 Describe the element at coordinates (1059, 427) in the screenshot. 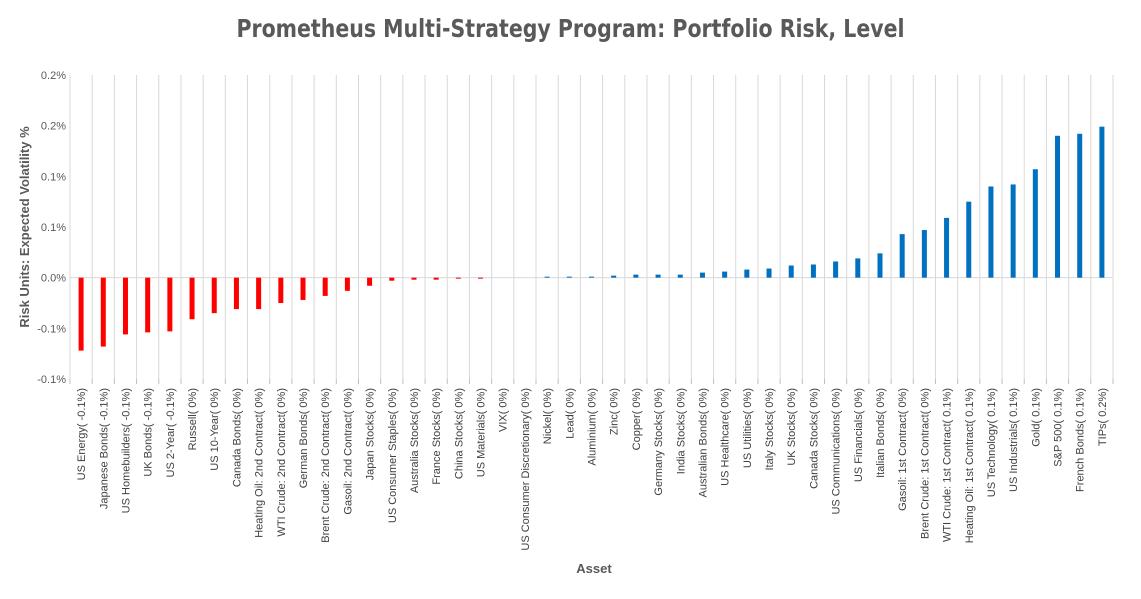

I see `x-tick-label: S&P 500( 0.1%)` at that location.